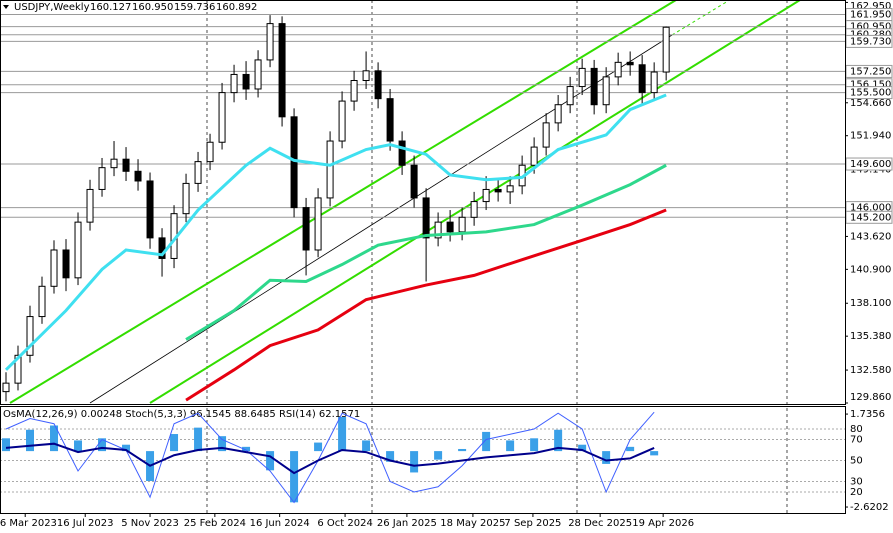  What do you see at coordinates (600, 523) in the screenshot?
I see `x-tick-label: 28 Dec 2025` at bounding box center [600, 523].